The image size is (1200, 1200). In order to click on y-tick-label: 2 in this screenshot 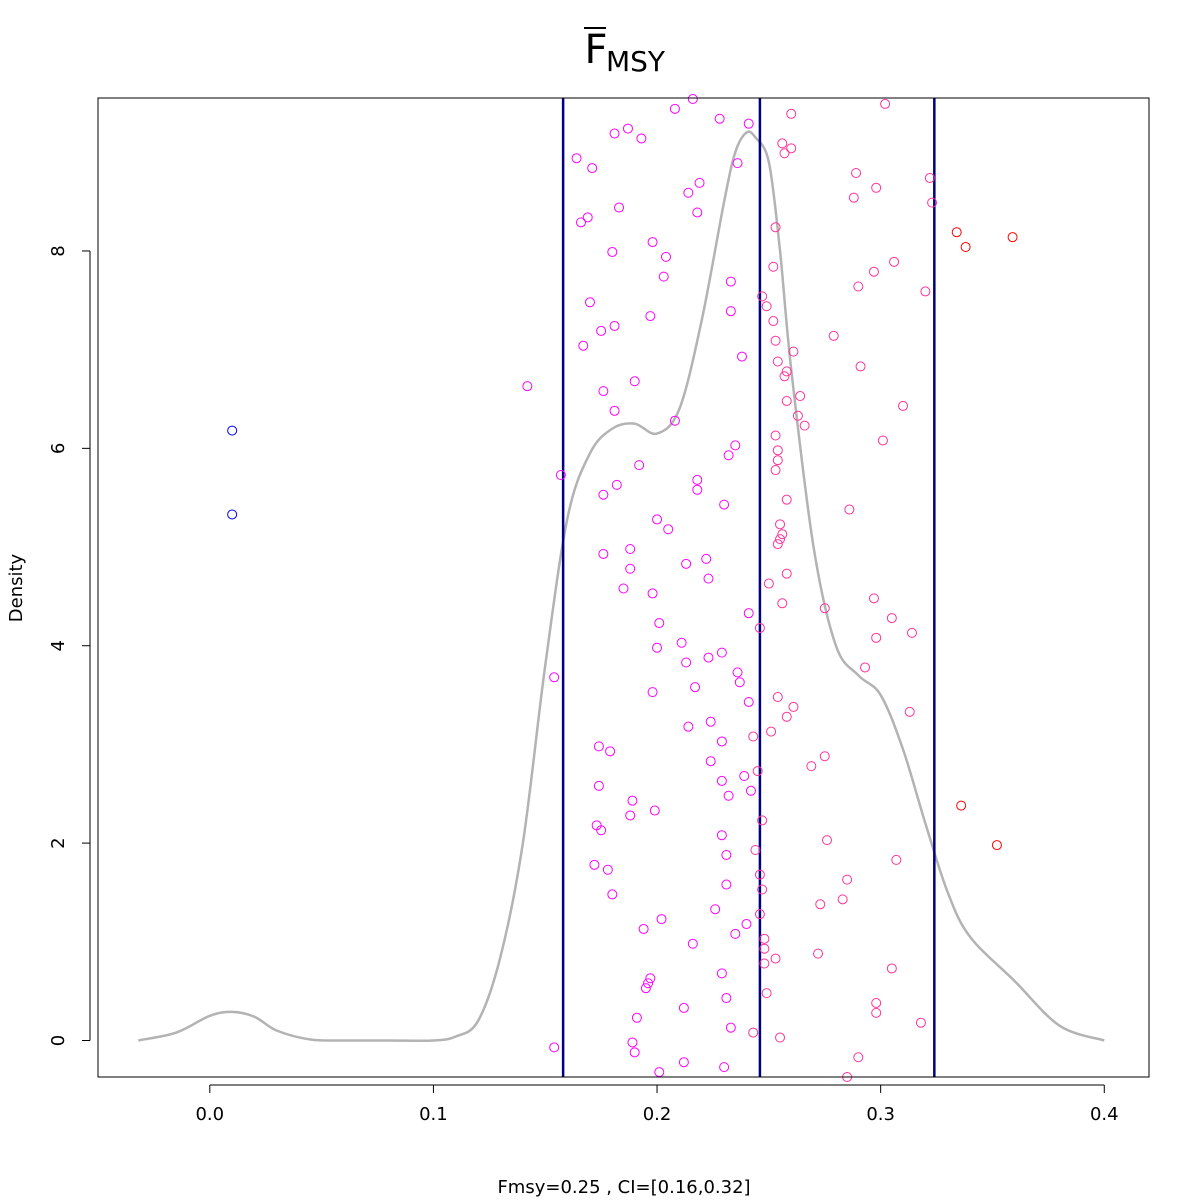, I will do `click(58, 842)`.